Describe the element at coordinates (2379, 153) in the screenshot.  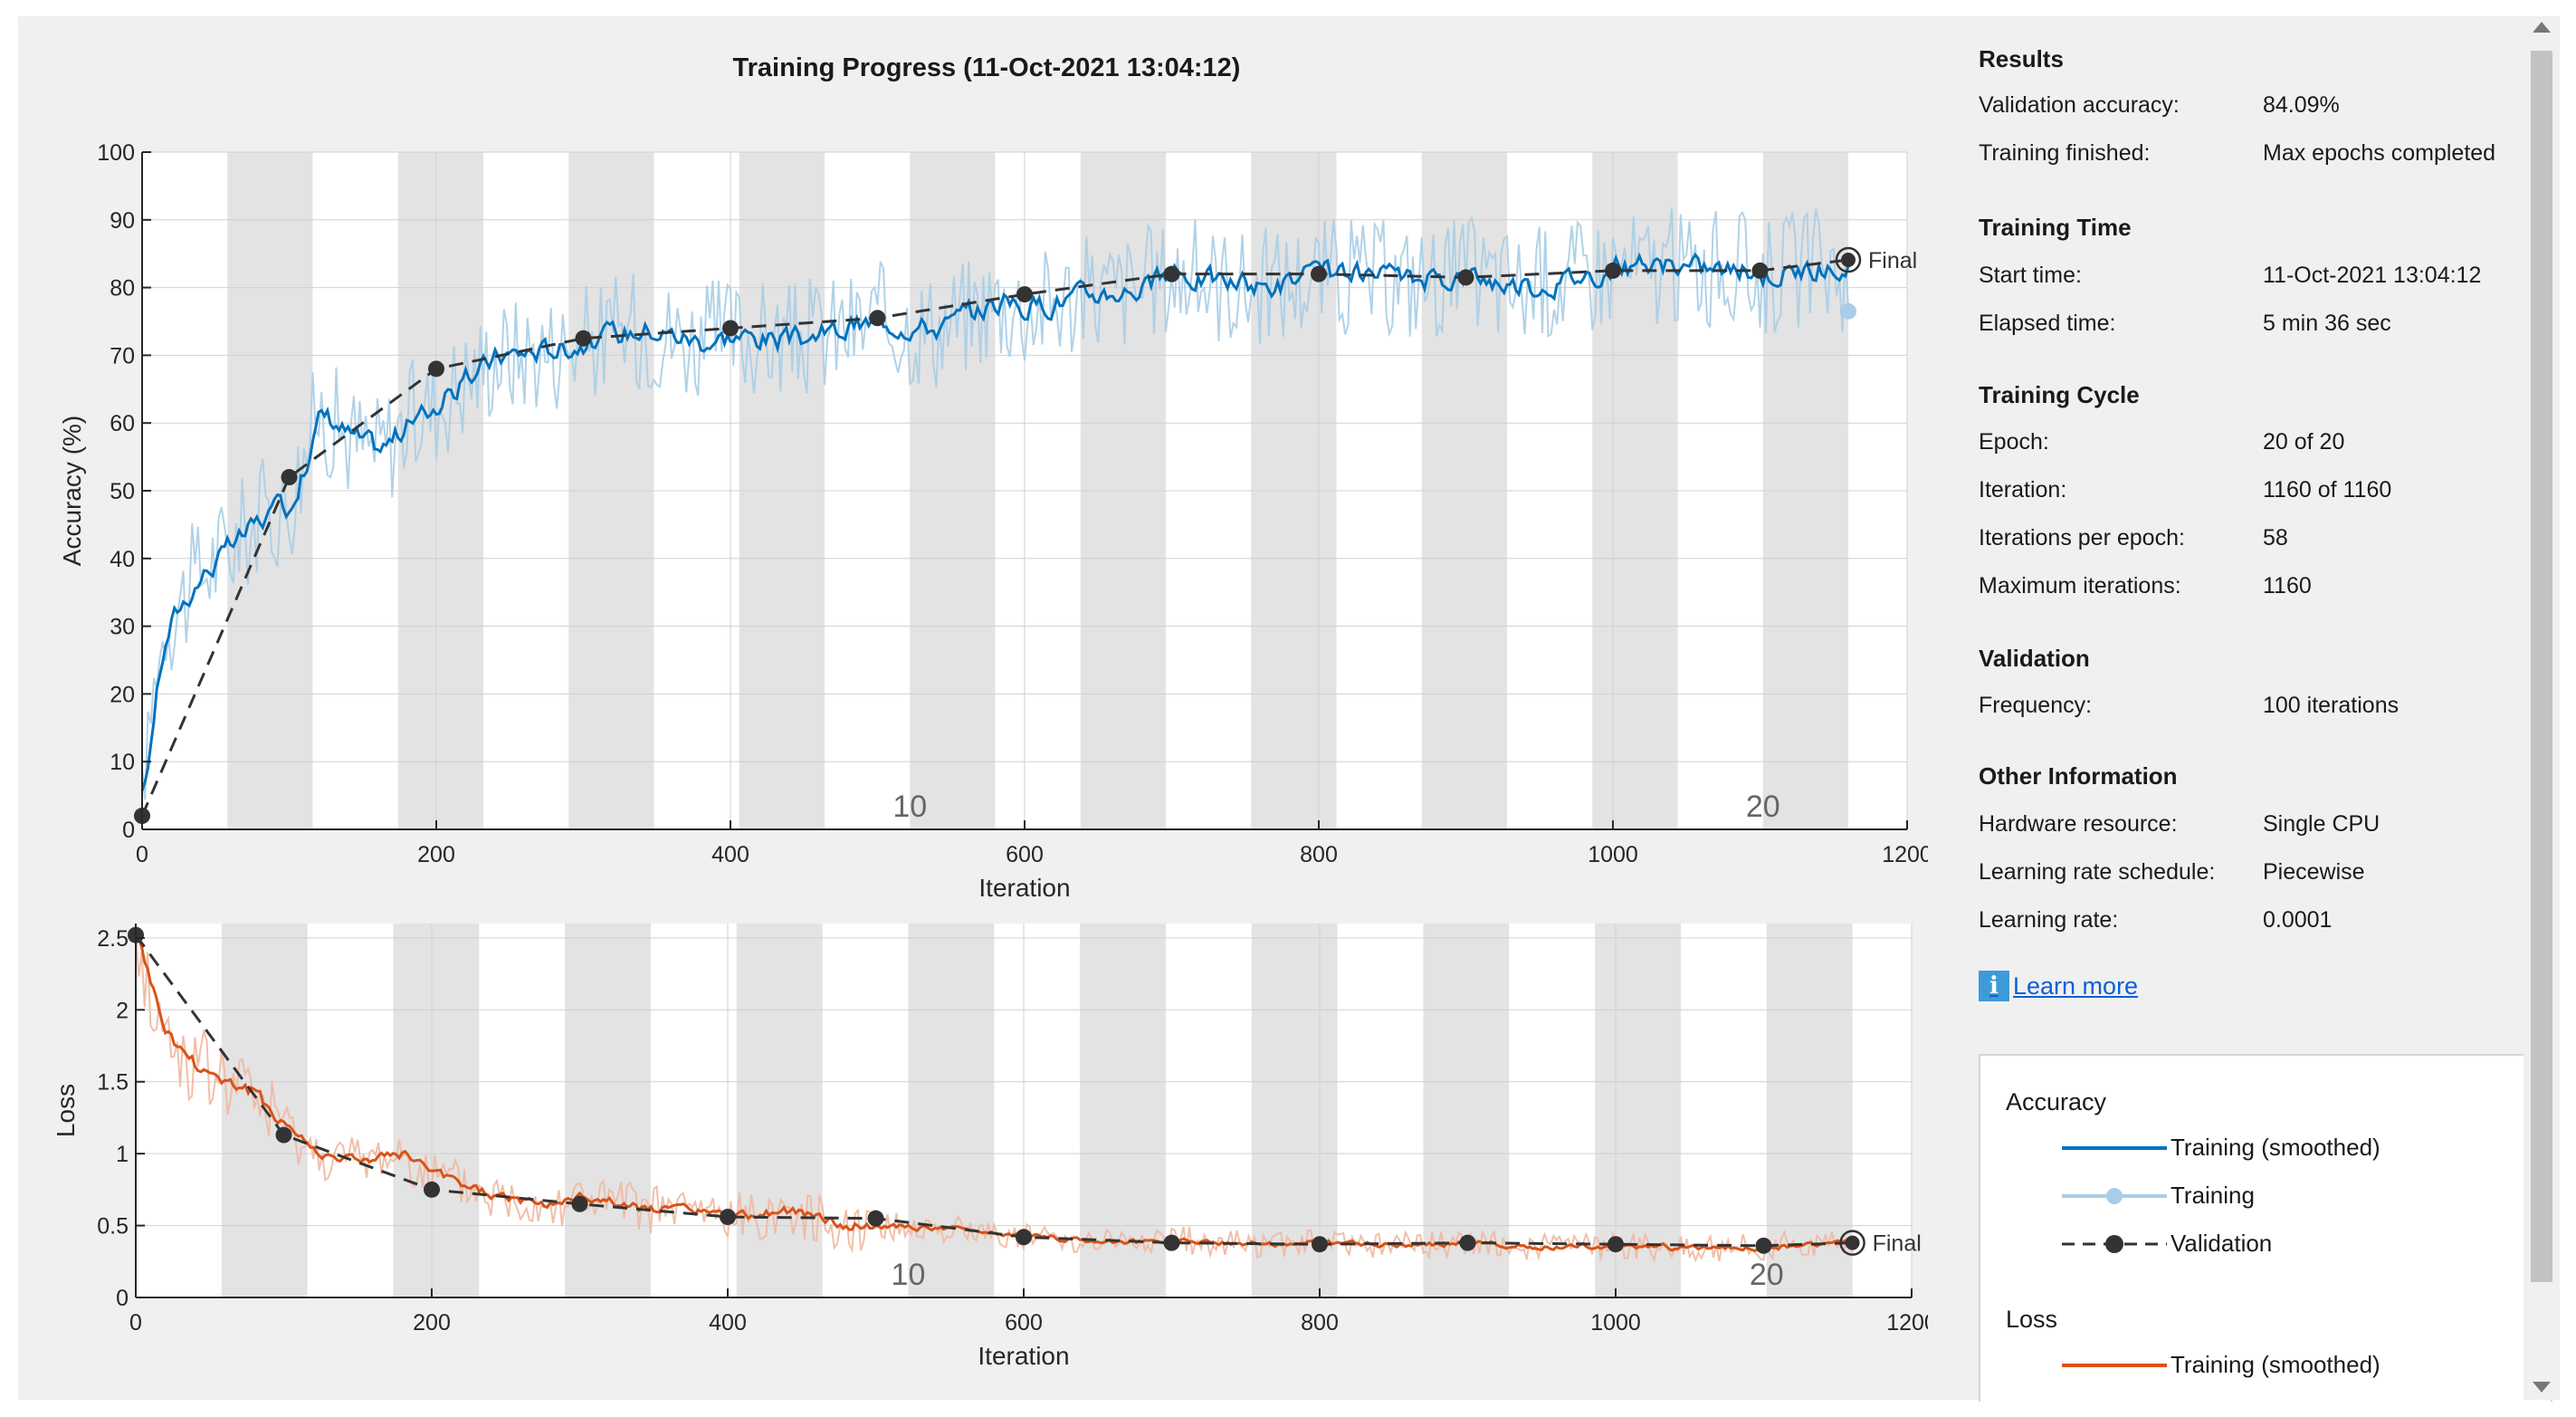
I see `training-finished-value: Max epochs completed` at that location.